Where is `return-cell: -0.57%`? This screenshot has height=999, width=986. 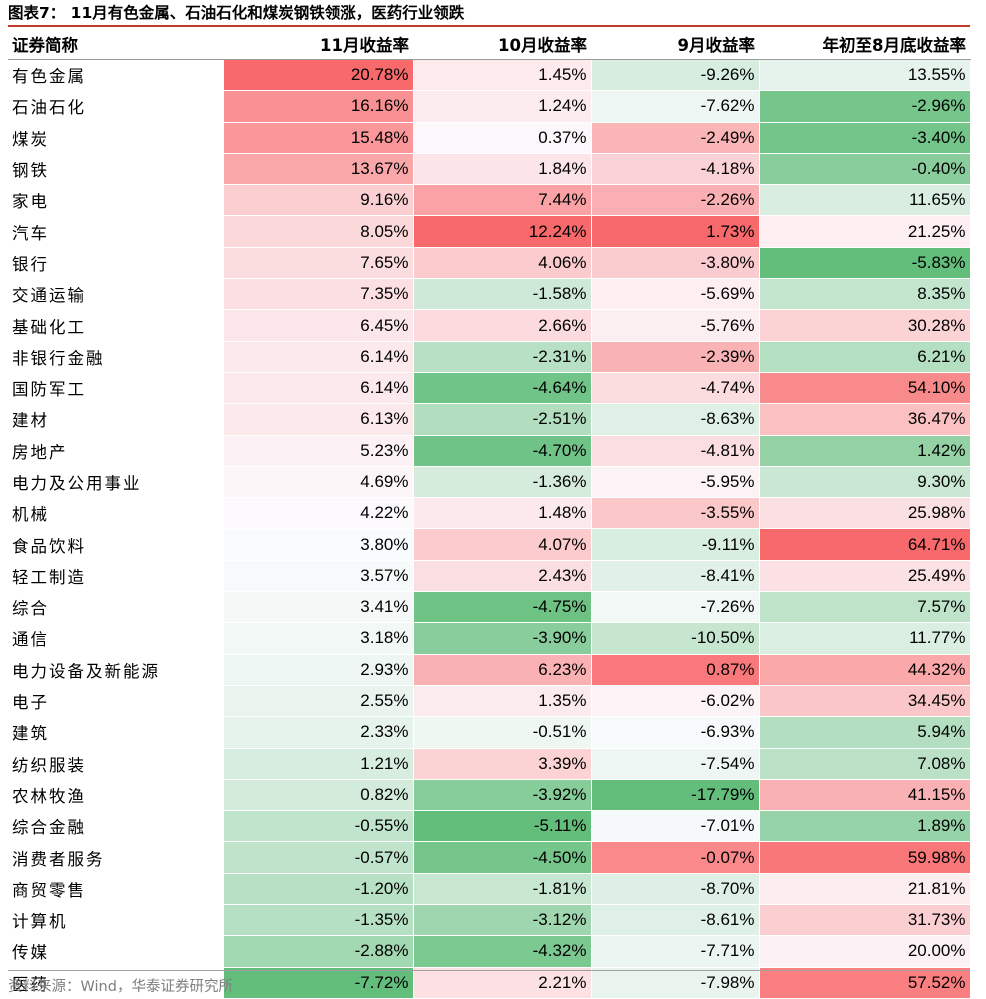 return-cell: -0.57% is located at coordinates (318, 857).